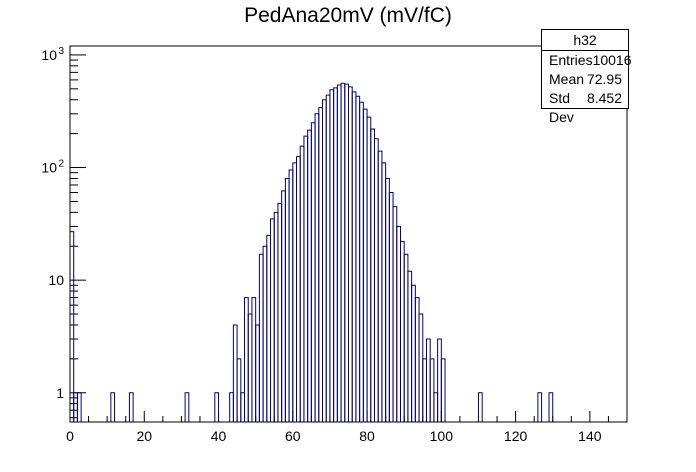  I want to click on stats-label: Entries, so click(571, 60).